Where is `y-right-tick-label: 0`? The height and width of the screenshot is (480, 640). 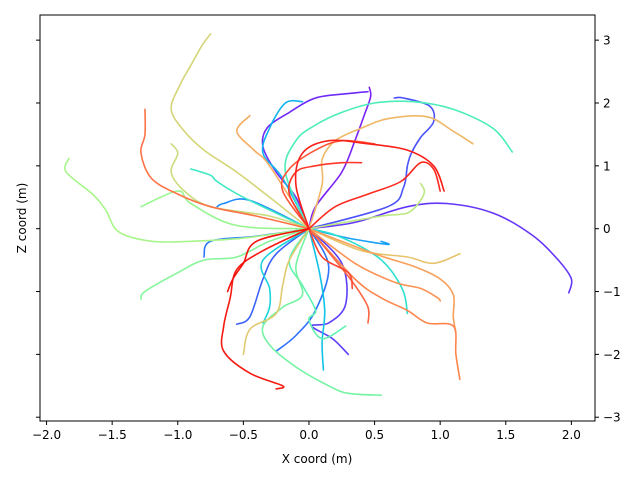
y-right-tick-label: 0 is located at coordinates (607, 229).